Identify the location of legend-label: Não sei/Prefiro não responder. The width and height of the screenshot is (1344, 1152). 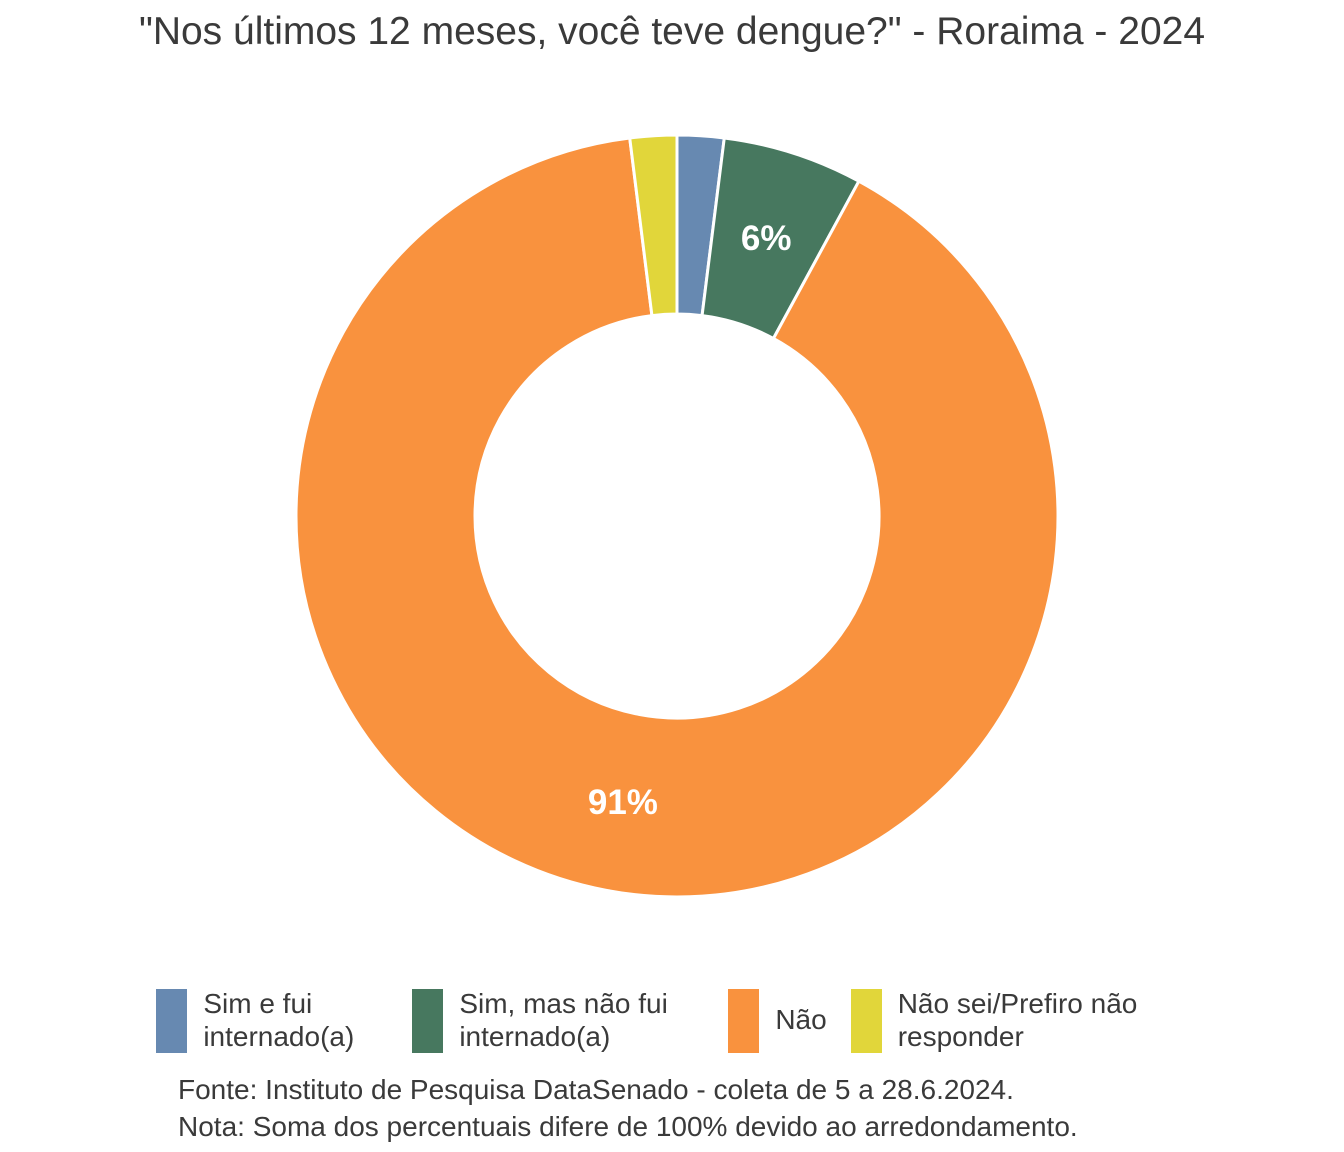
(1017, 1020).